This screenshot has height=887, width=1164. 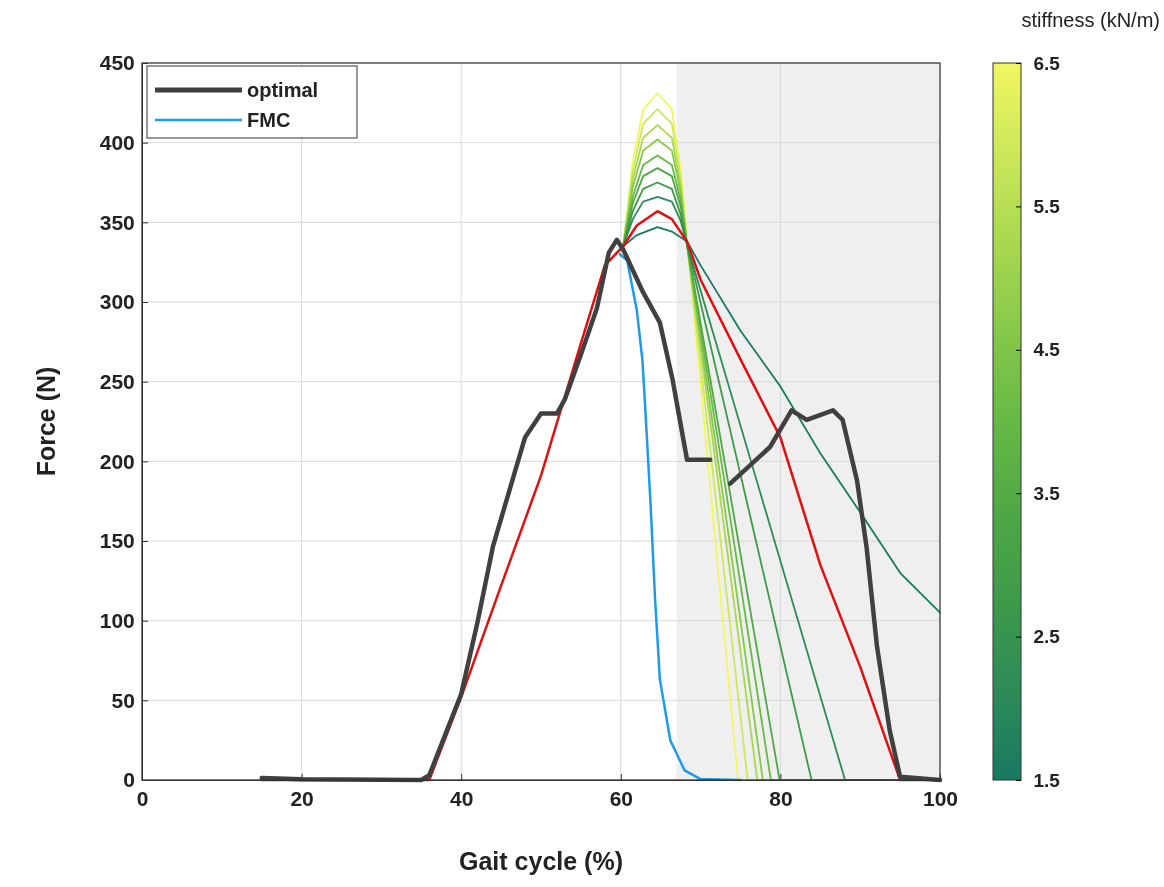 What do you see at coordinates (940, 799) in the screenshot?
I see `x-tick-label: 100` at bounding box center [940, 799].